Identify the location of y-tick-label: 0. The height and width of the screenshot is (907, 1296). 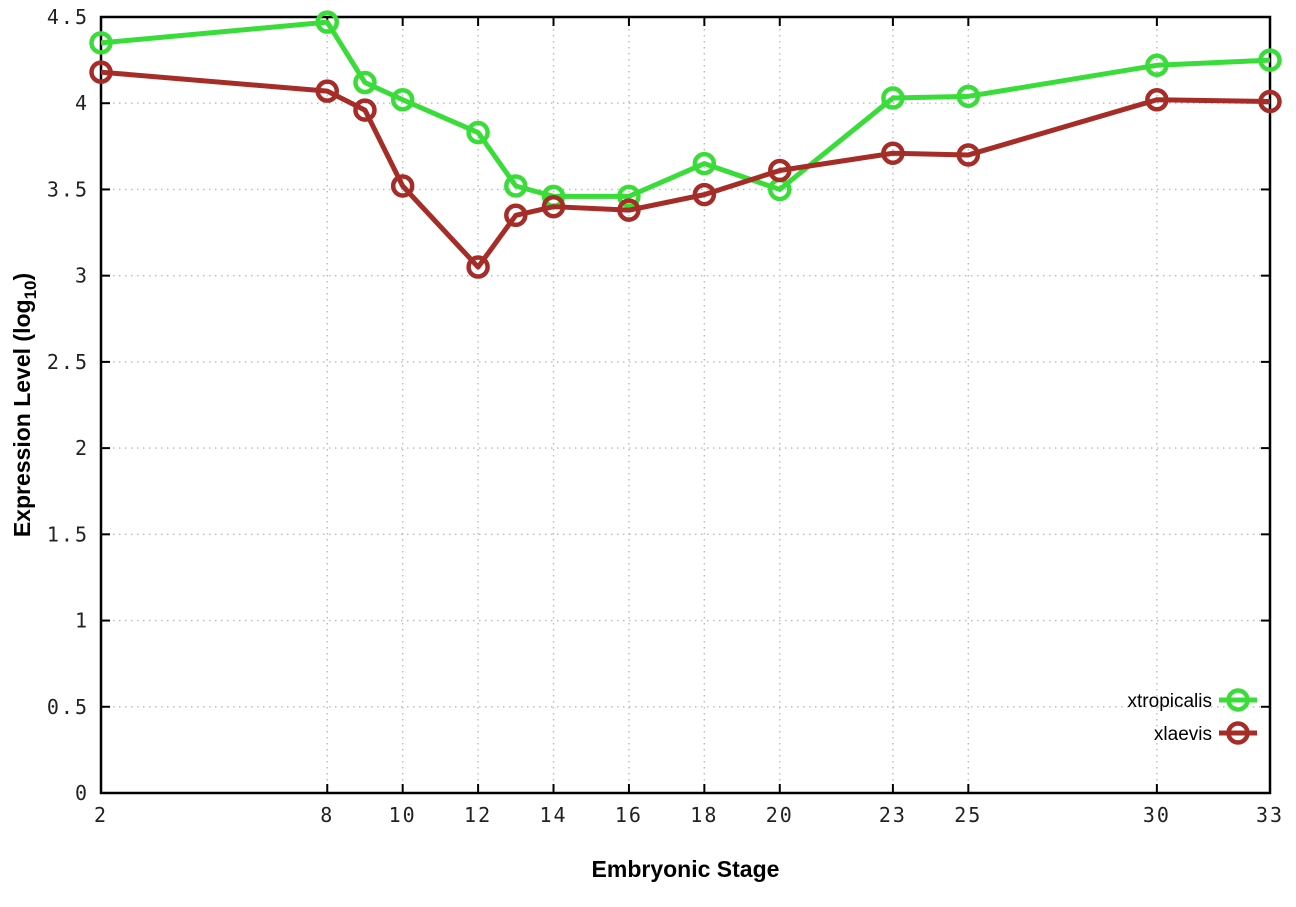
(82, 793).